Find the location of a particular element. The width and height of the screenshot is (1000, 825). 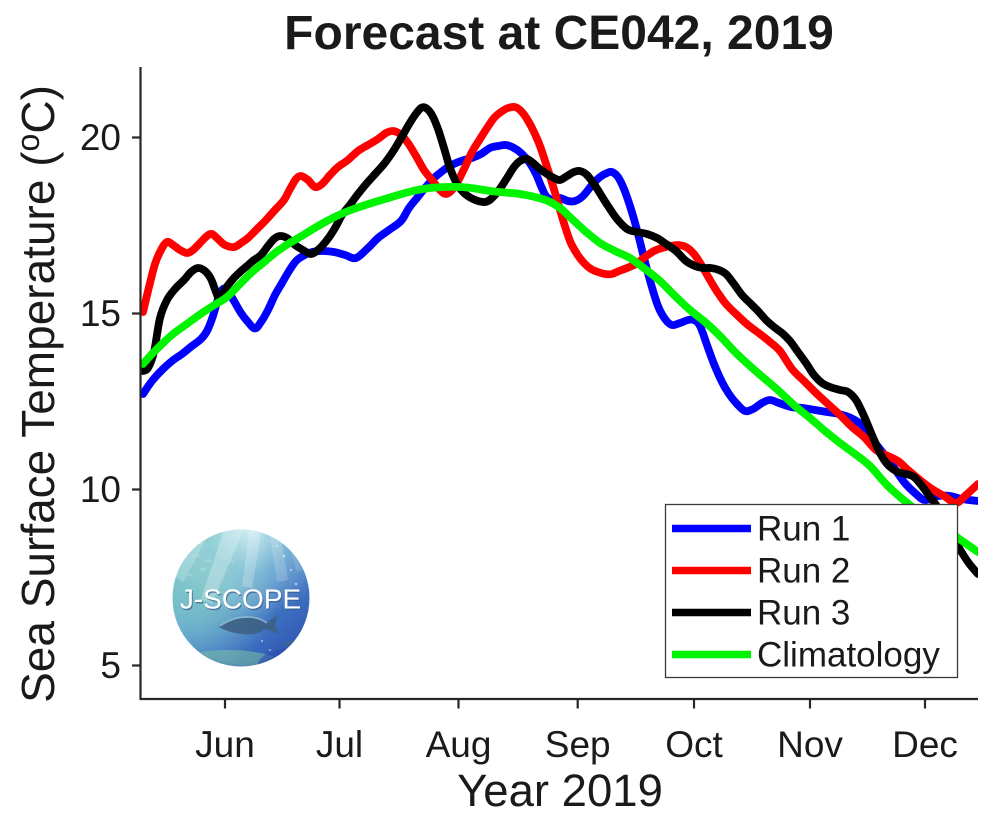

svg-text: Dec is located at coordinates (925, 744).